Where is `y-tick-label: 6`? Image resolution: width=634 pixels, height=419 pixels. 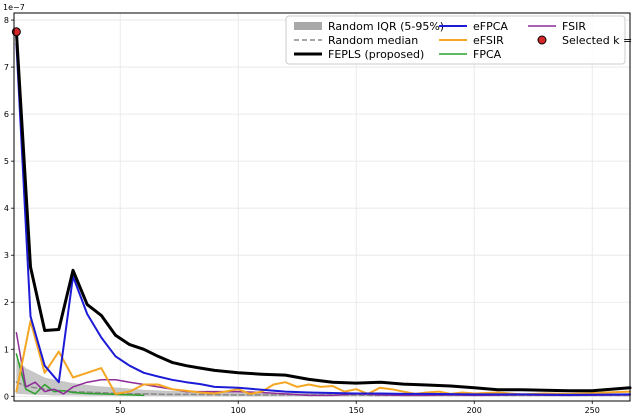
y-tick-label: 6 is located at coordinates (6, 114).